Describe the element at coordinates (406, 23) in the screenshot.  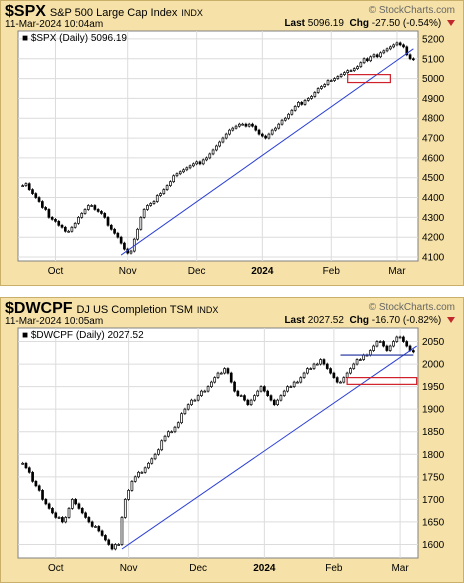
I see `spx-chg-value: -27.50 (-0.54%)` at that location.